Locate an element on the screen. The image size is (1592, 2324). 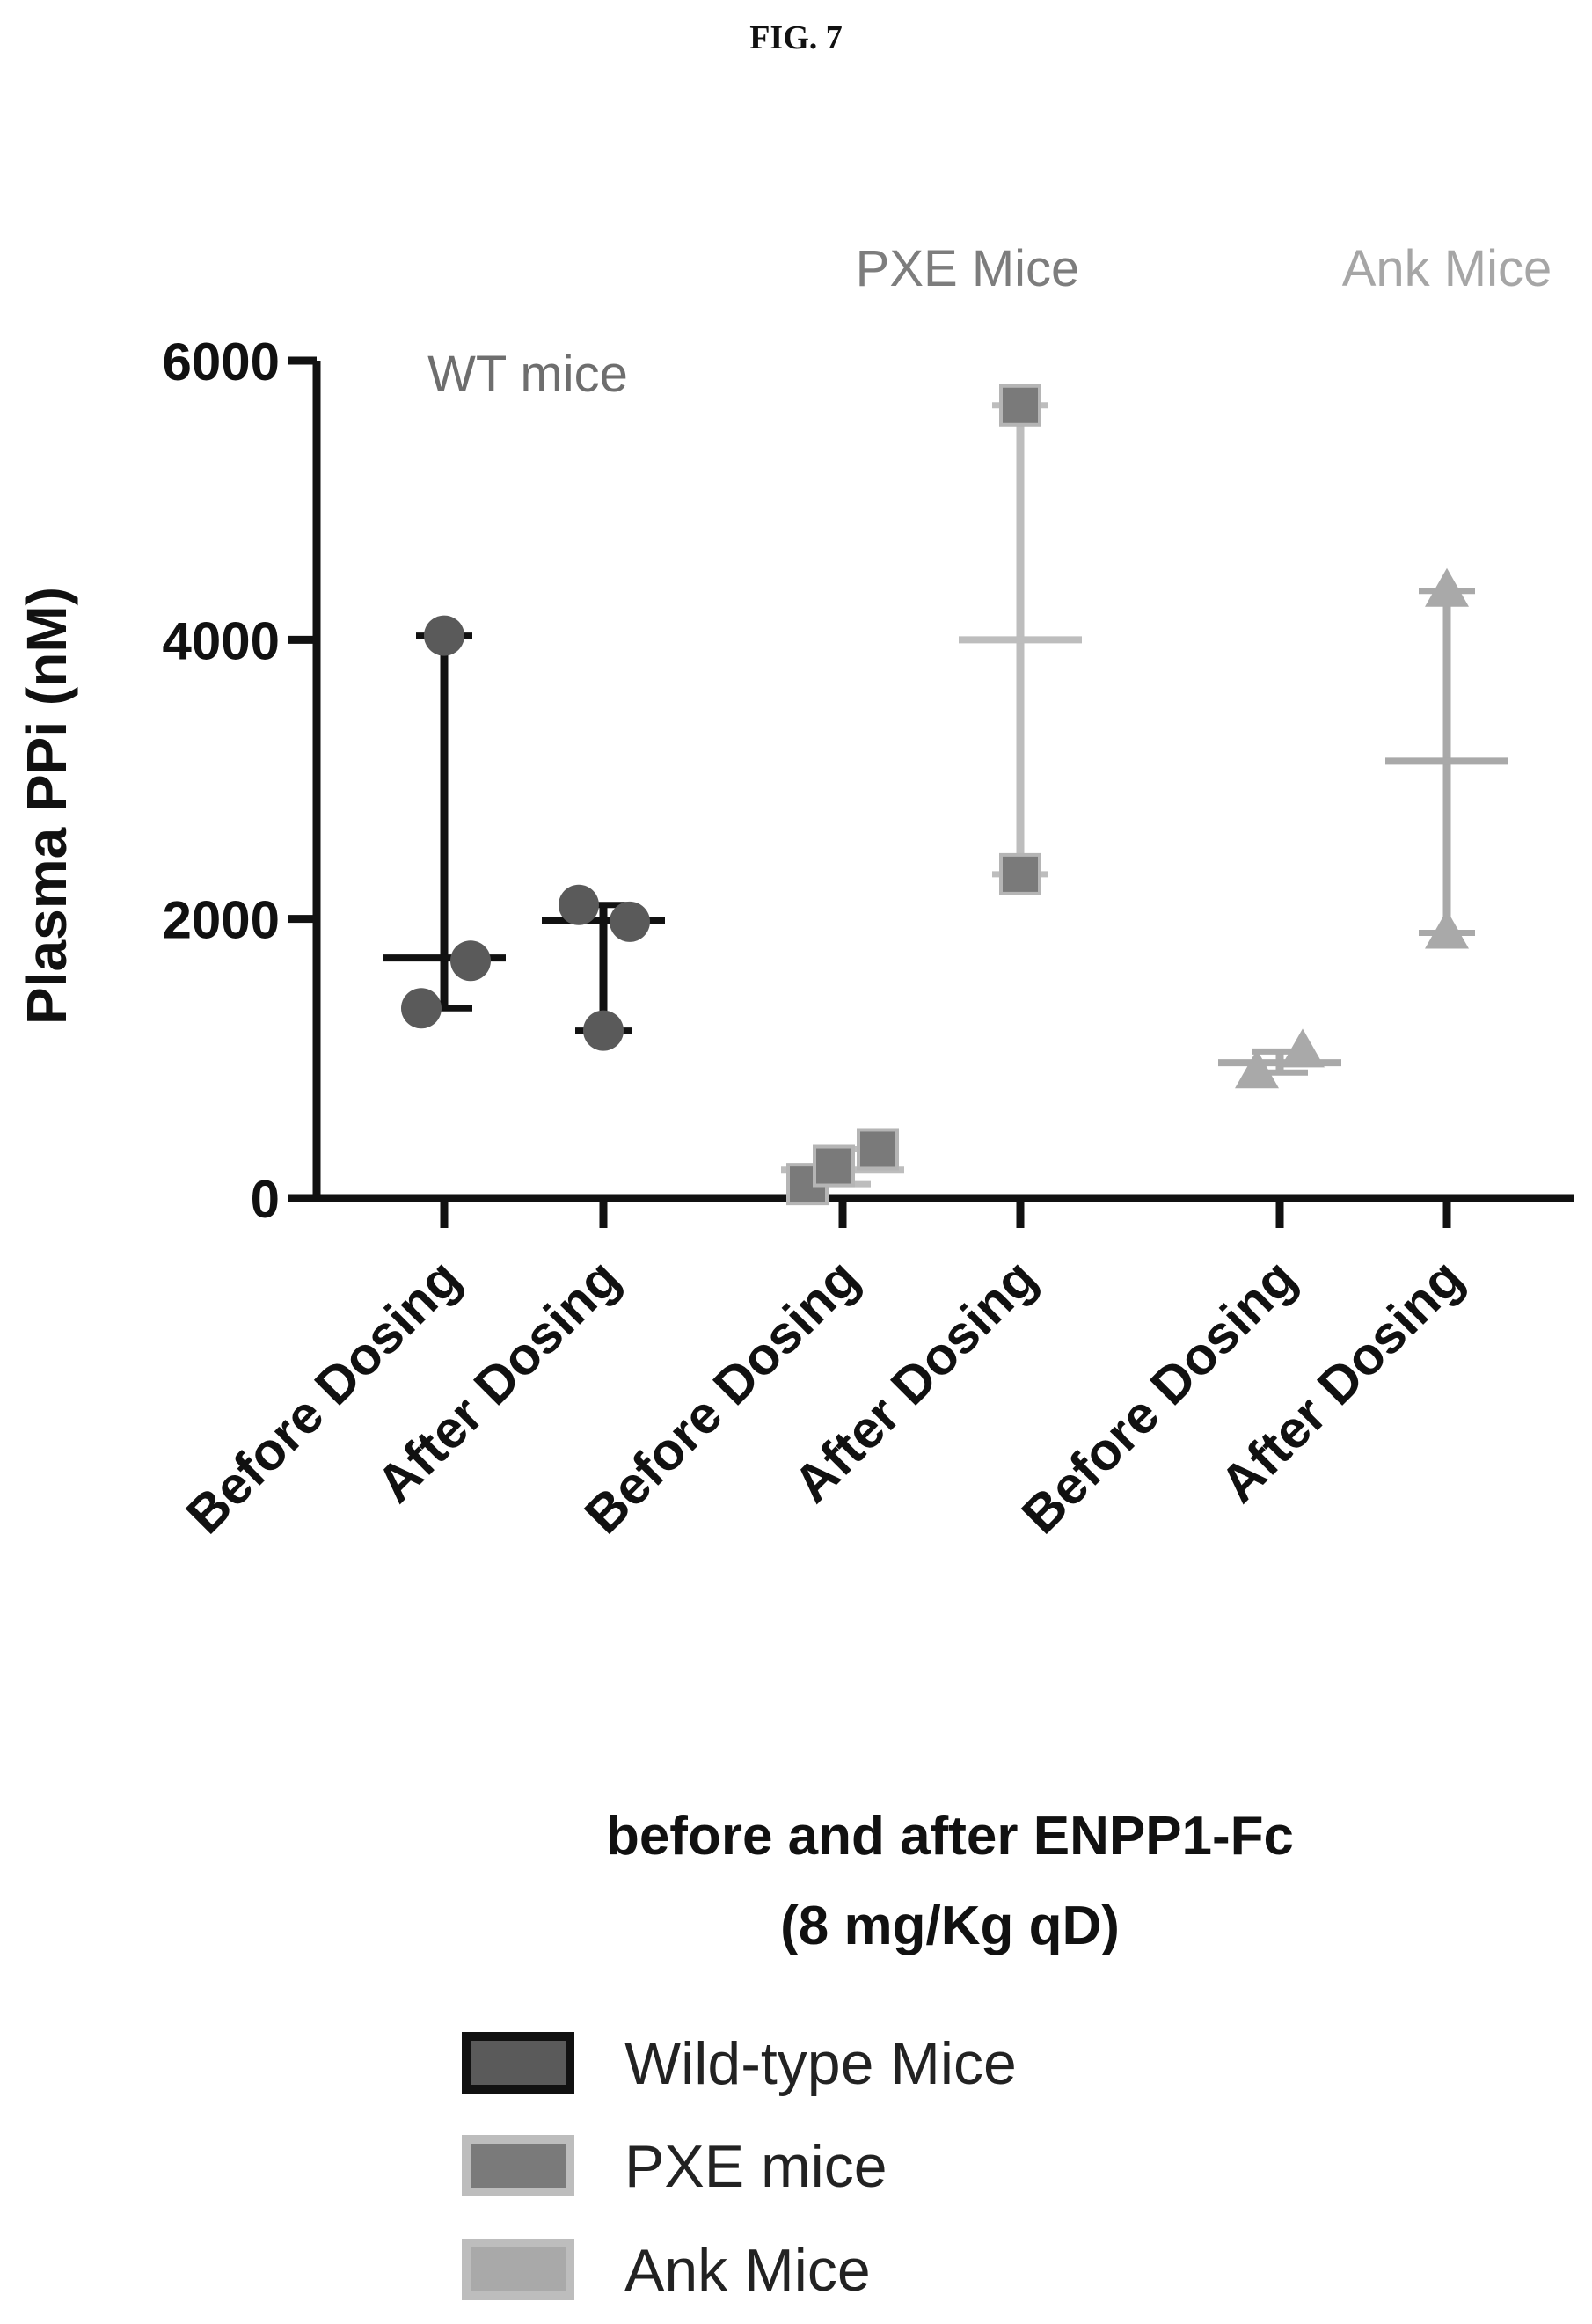
legend-label: PXE mice is located at coordinates (755, 2167).